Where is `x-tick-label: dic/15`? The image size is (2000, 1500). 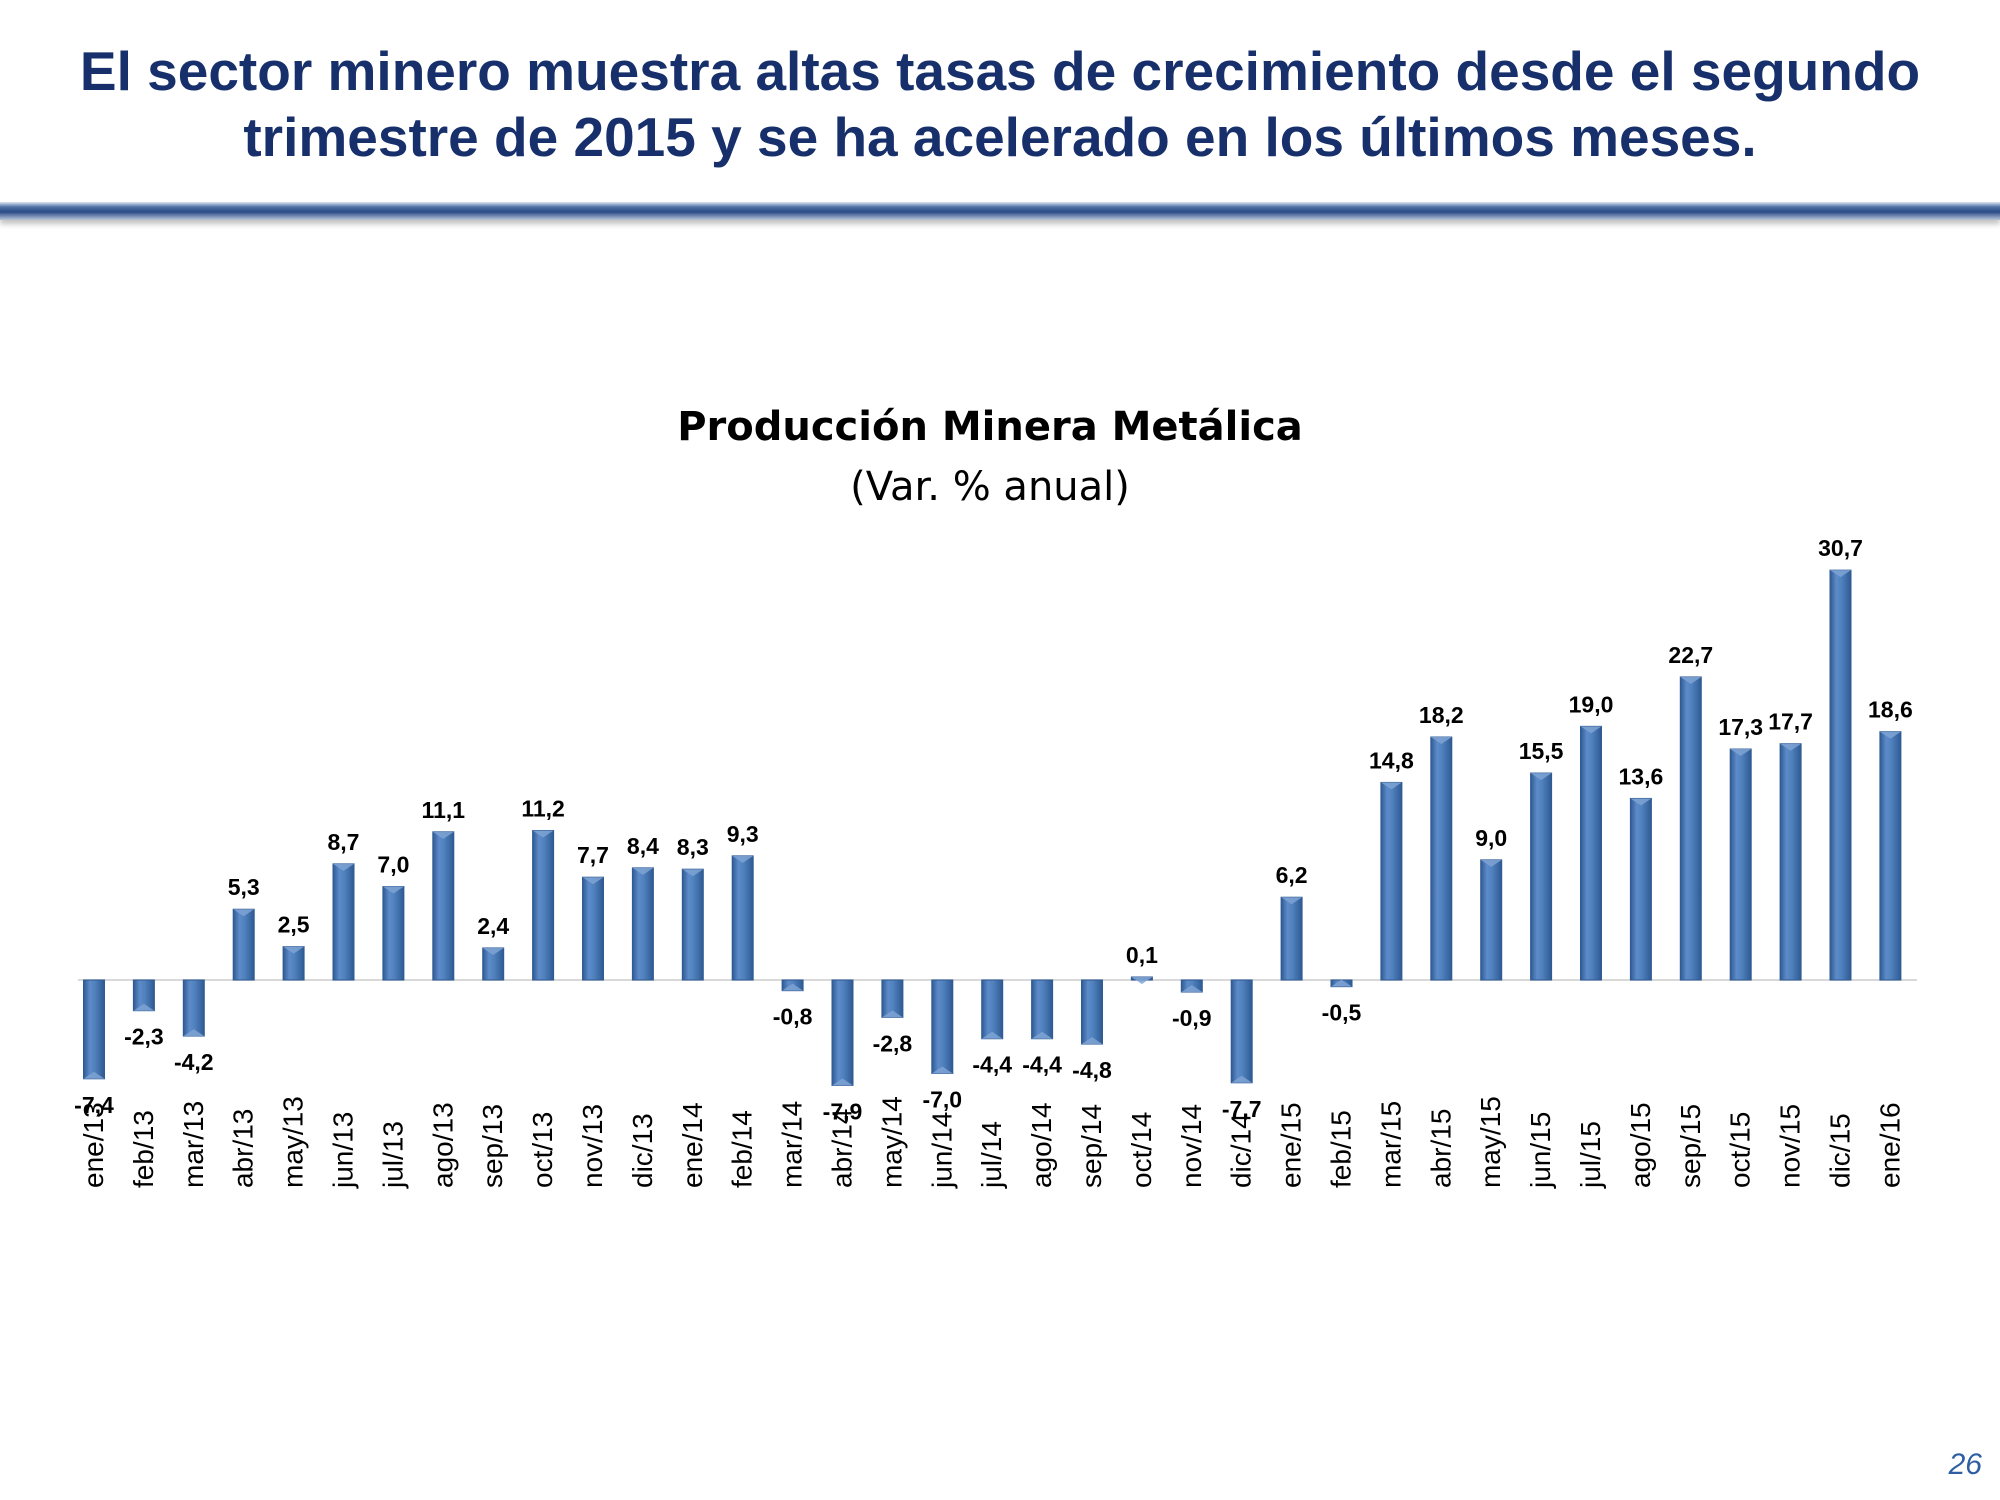 x-tick-label: dic/15 is located at coordinates (1840, 1150).